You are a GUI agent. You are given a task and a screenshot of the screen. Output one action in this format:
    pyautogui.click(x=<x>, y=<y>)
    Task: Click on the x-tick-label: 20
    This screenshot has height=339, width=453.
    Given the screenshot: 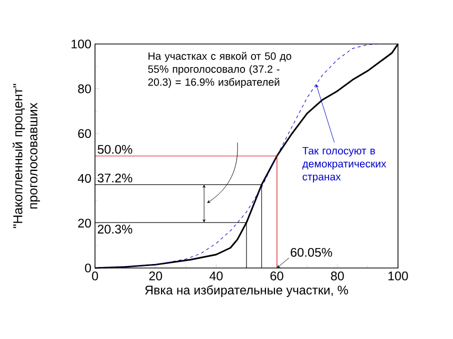 What is the action you would take?
    pyautogui.click(x=155, y=276)
    